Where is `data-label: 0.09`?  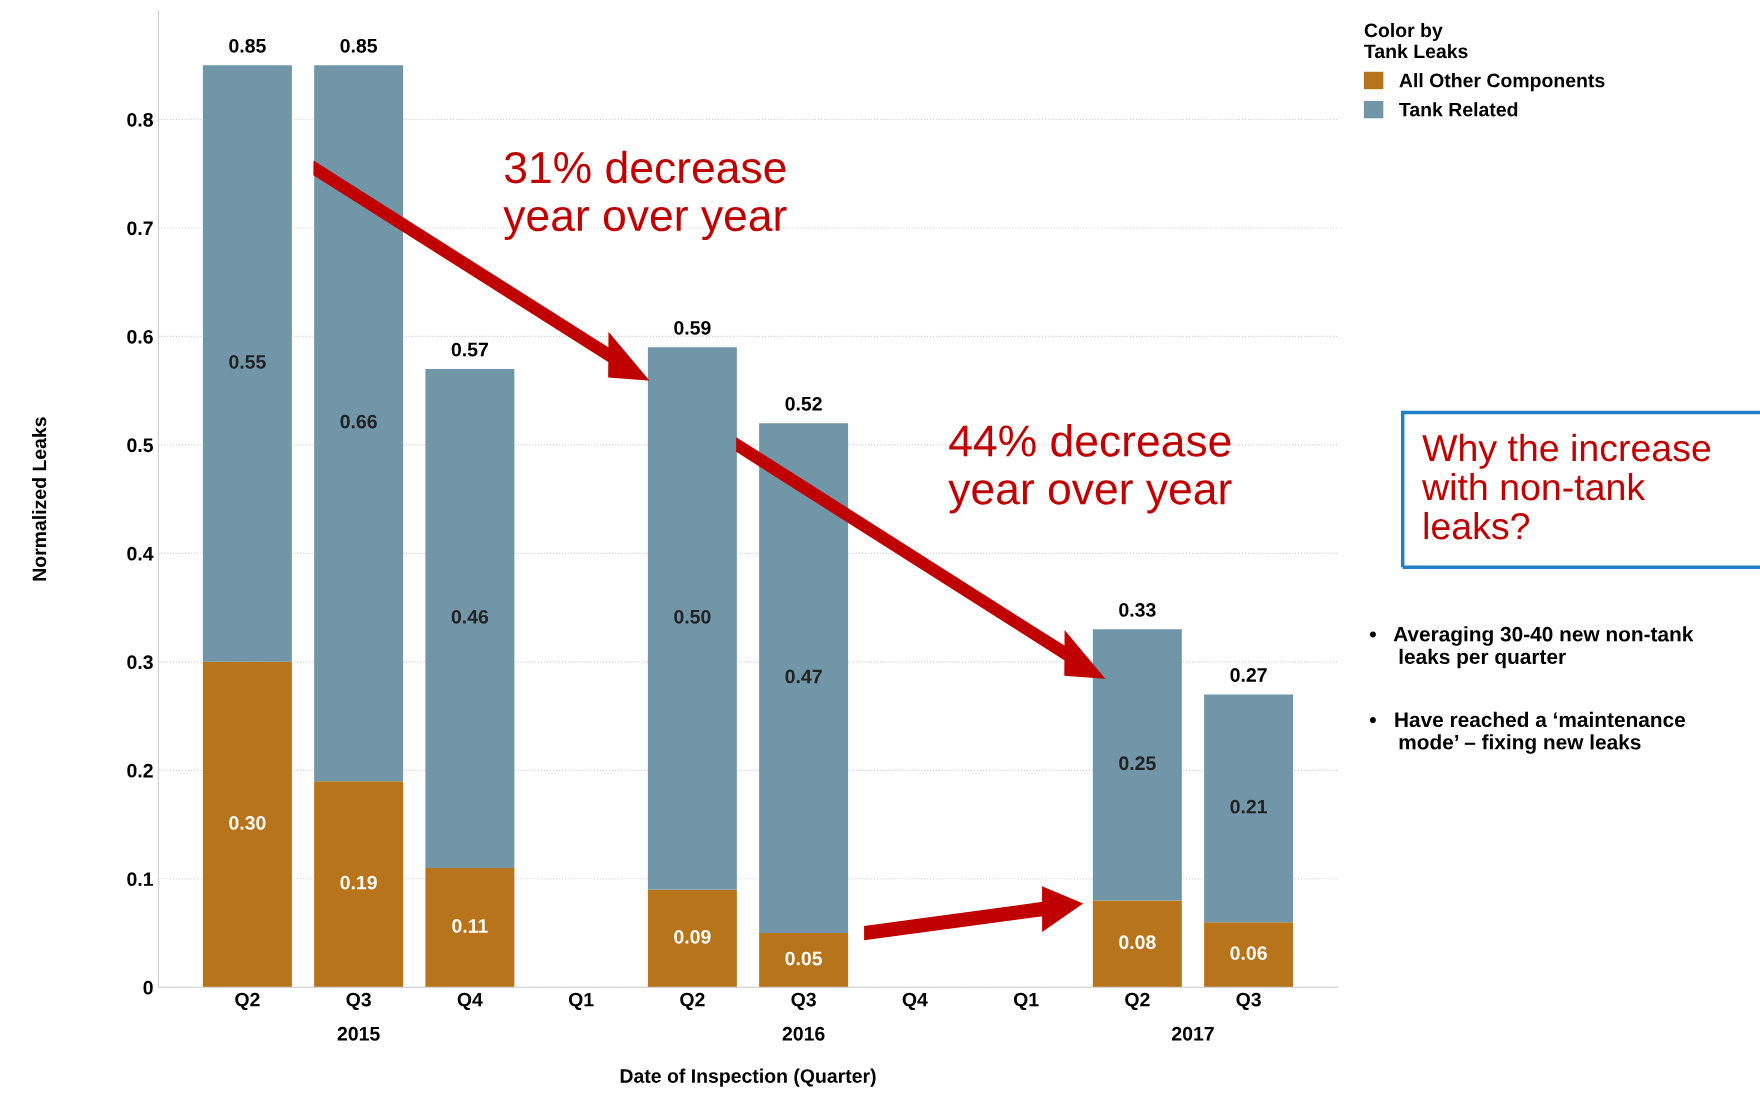
data-label: 0.09 is located at coordinates (692, 936).